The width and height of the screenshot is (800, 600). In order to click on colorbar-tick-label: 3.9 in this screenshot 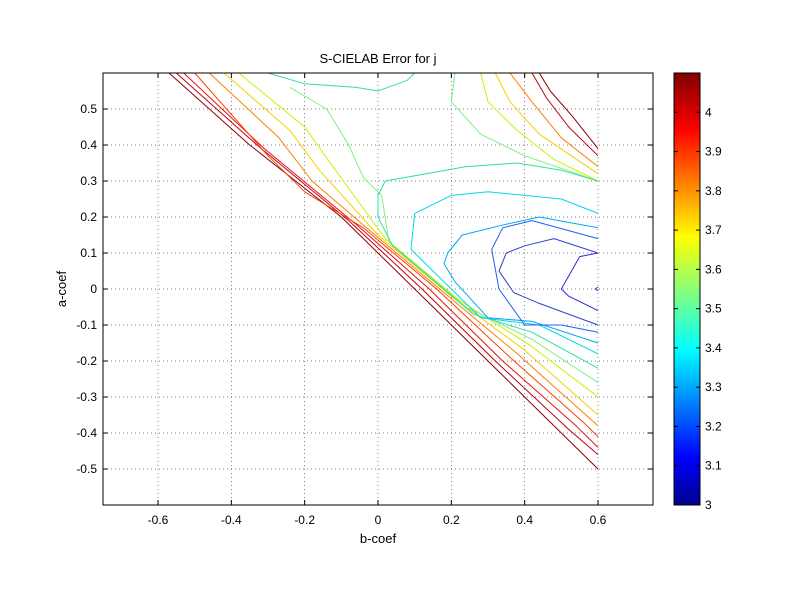, I will do `click(713, 152)`.